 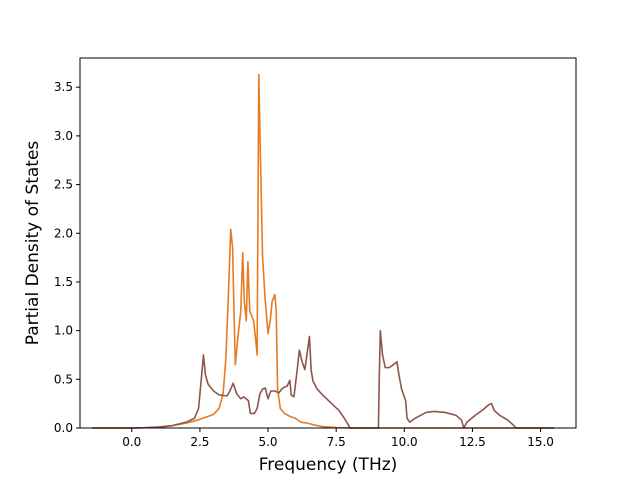 I want to click on x-axis-label: Frequency (THz), so click(x=328, y=465).